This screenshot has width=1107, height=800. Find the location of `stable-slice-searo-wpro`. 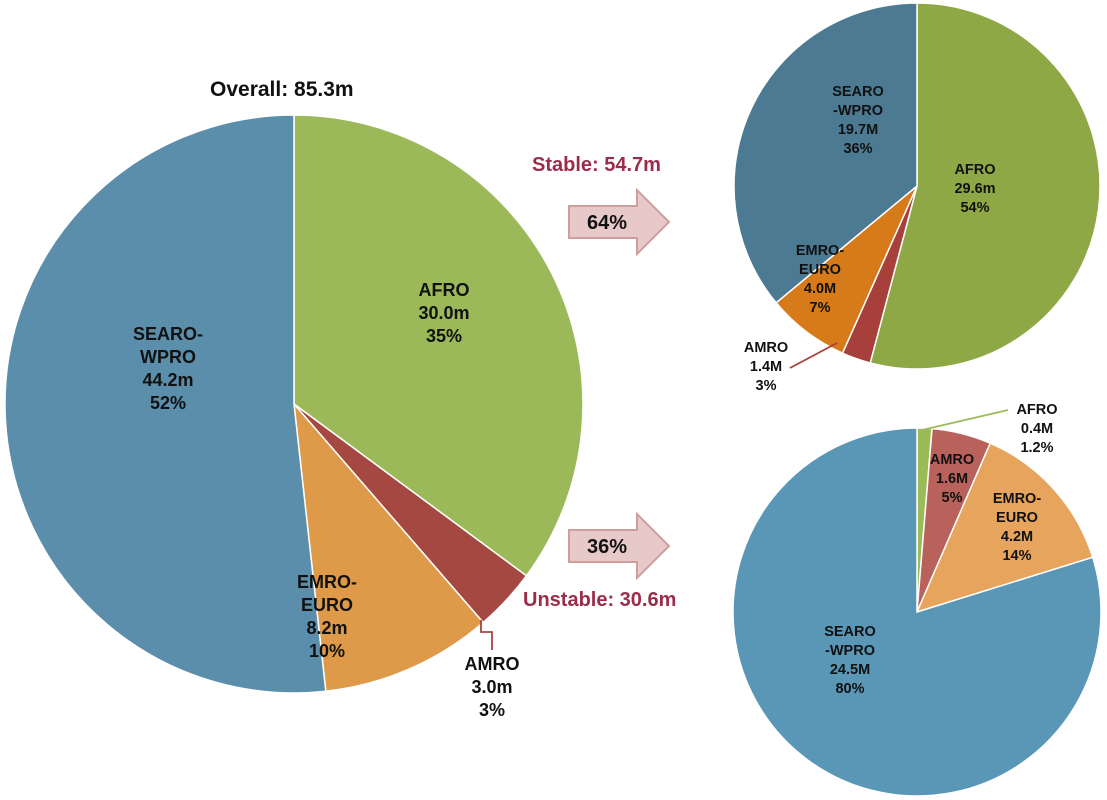

stable-slice-searo-wpro is located at coordinates (825, 153).